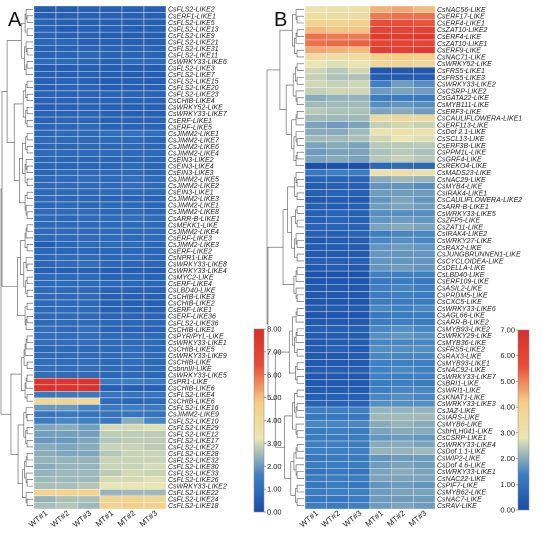 The width and height of the screenshot is (550, 536). I want to click on gene-label: CsPRDM5-LIKE, so click(462, 295).